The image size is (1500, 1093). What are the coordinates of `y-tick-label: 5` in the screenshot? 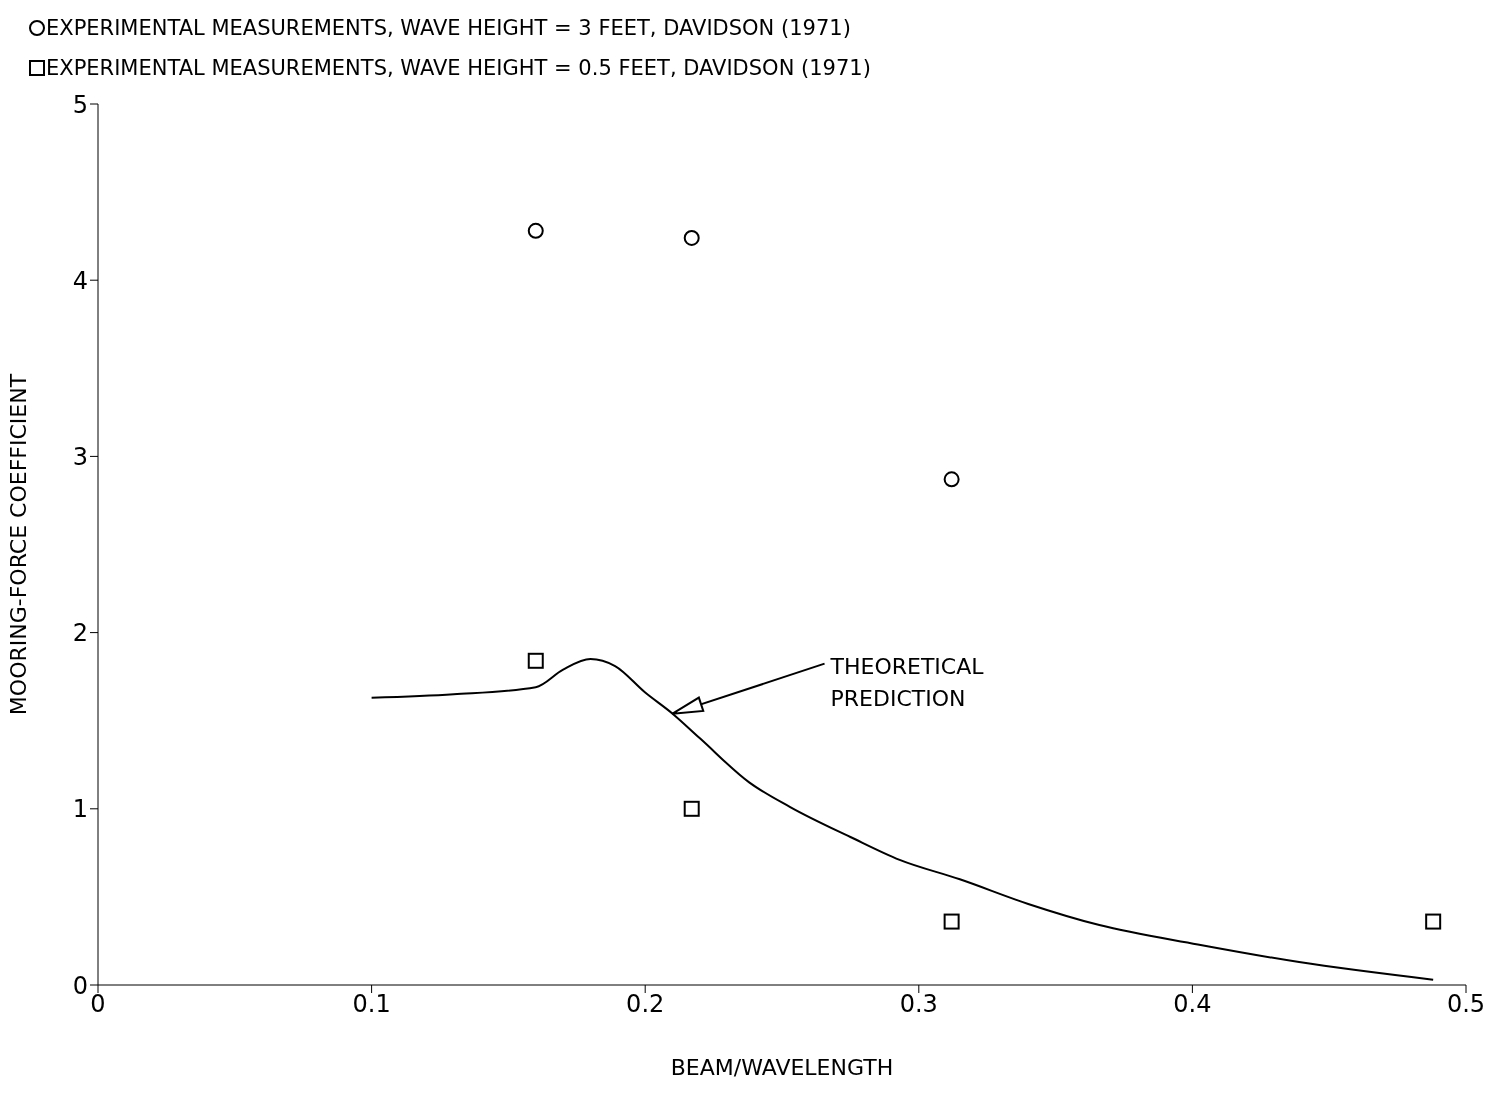 It's located at (80, 104).